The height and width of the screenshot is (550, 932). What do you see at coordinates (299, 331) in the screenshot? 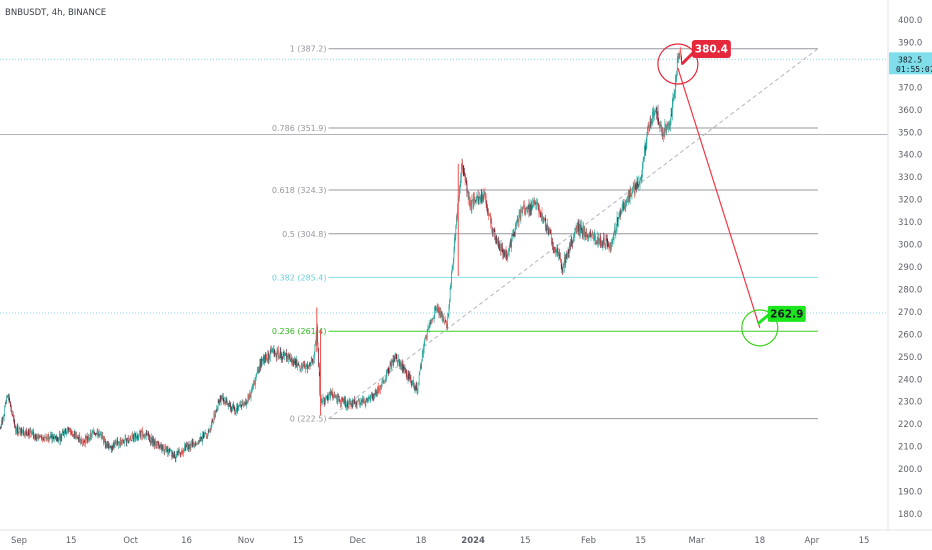
I see `fib-level-label: 0.236 (261.4)` at bounding box center [299, 331].